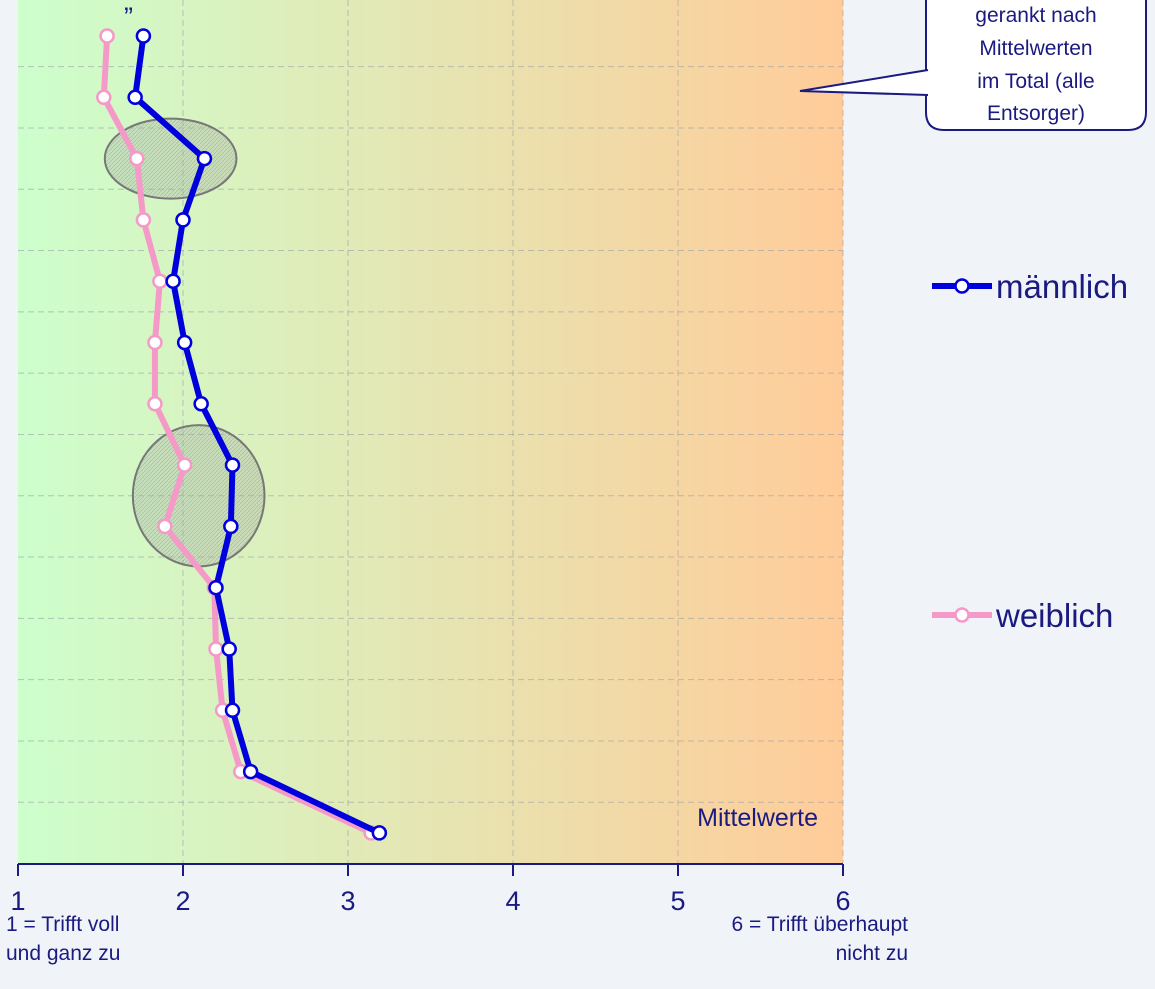 The height and width of the screenshot is (989, 1155). Describe the element at coordinates (430, 890) in the screenshot. I see `x-ticks: 1 2 3 4 5 6` at that location.